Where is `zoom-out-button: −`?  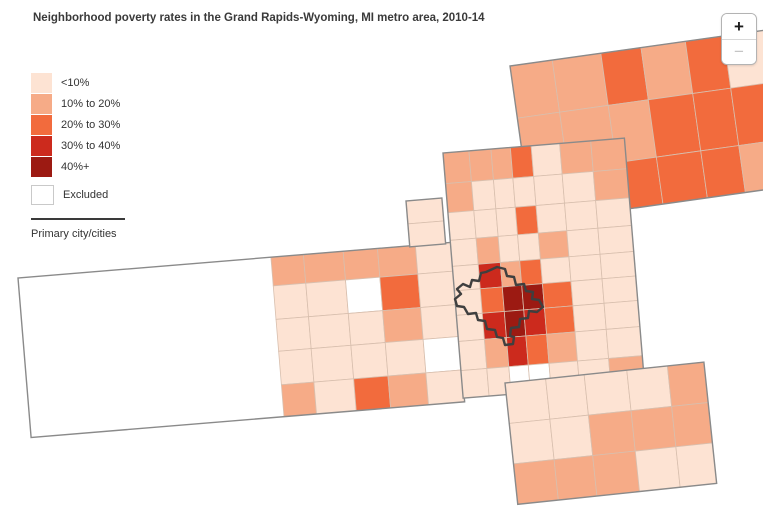
zoom-out-button: − is located at coordinates (739, 51).